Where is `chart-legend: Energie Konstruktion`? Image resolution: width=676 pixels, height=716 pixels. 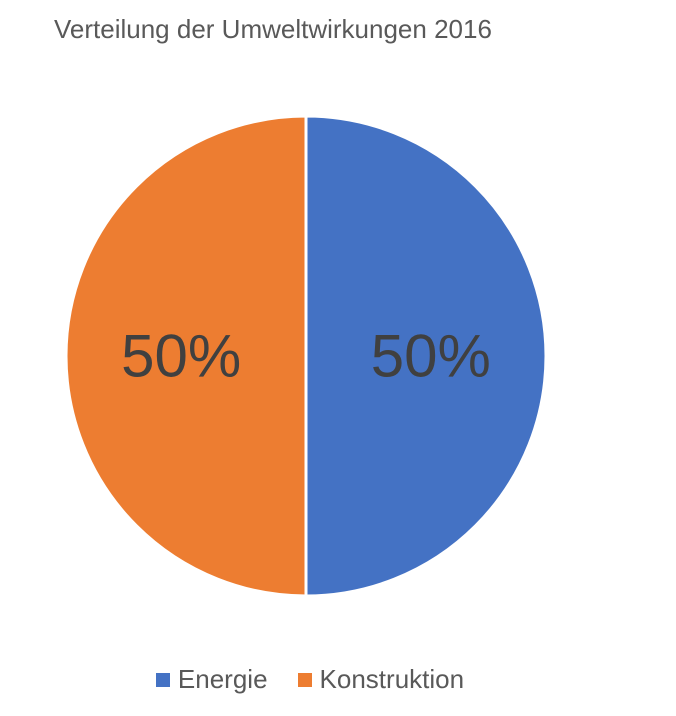 chart-legend: Energie Konstruktion is located at coordinates (310, 679).